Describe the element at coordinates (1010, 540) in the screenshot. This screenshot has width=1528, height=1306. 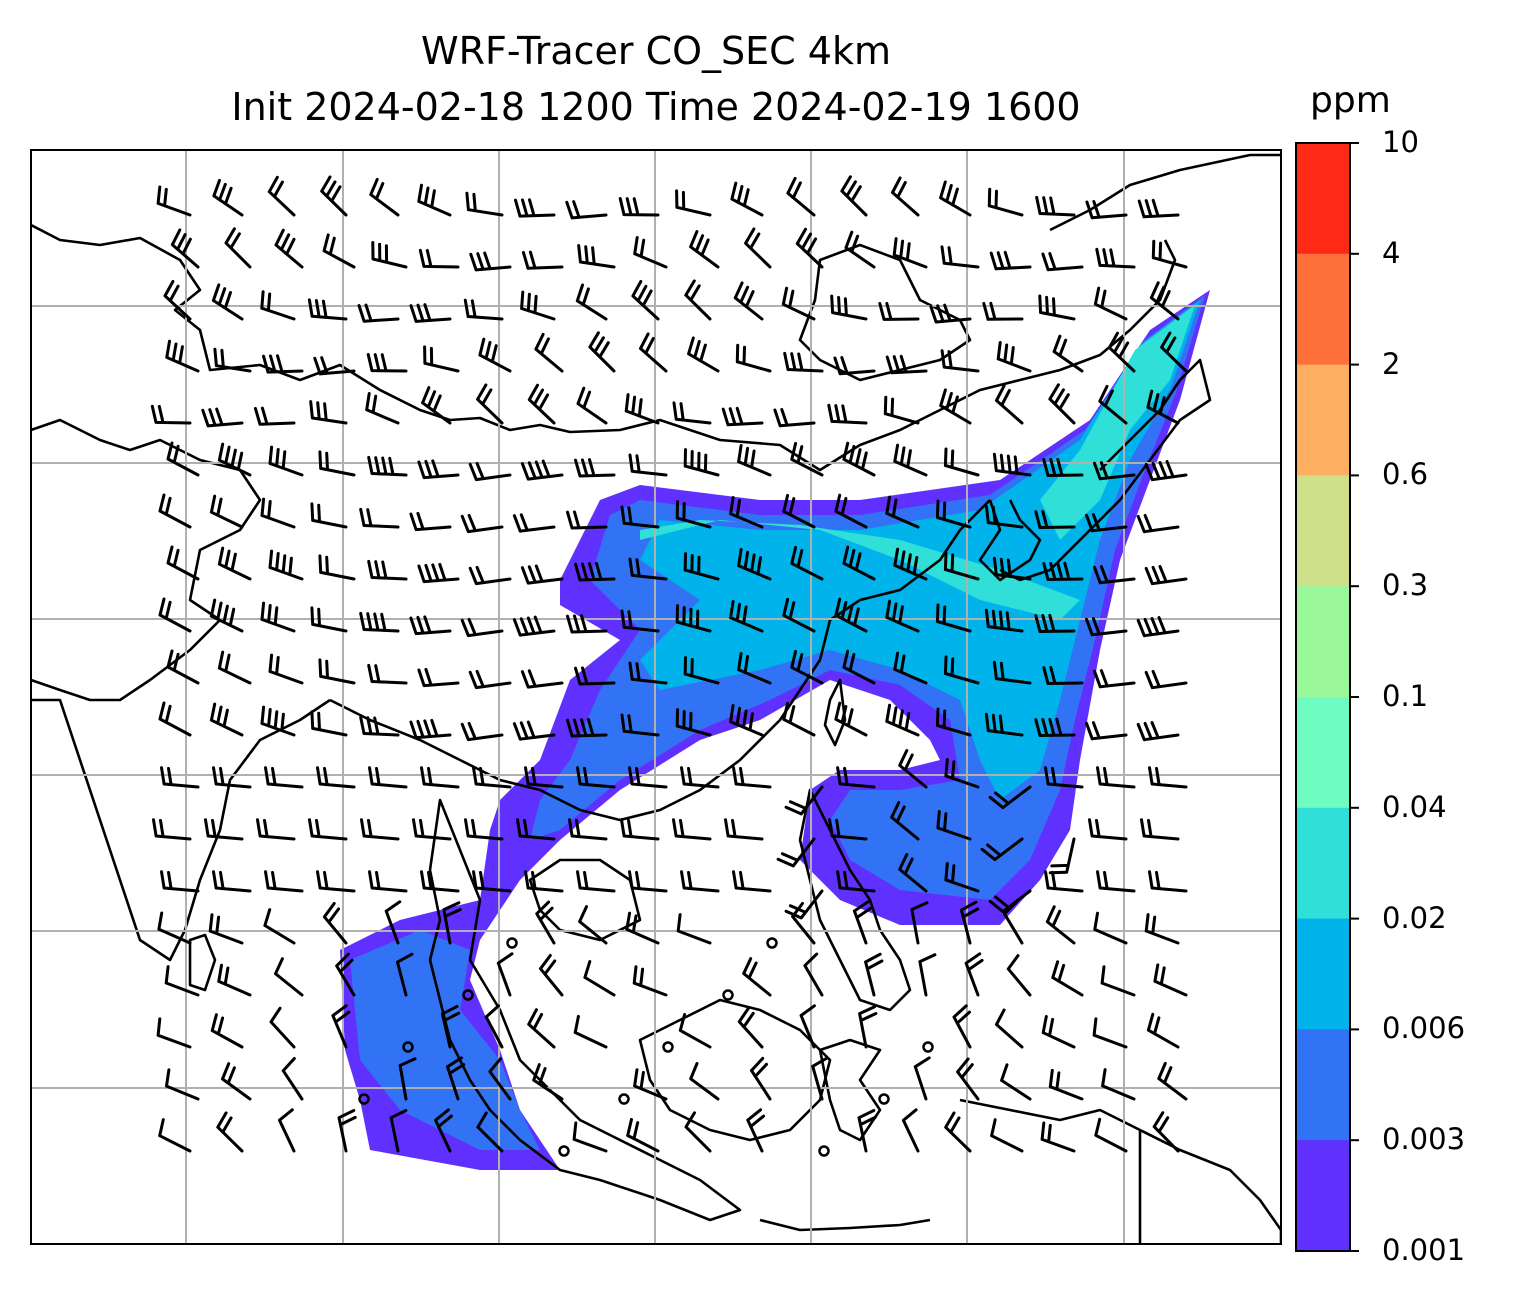
I see `coastline-korea` at that location.